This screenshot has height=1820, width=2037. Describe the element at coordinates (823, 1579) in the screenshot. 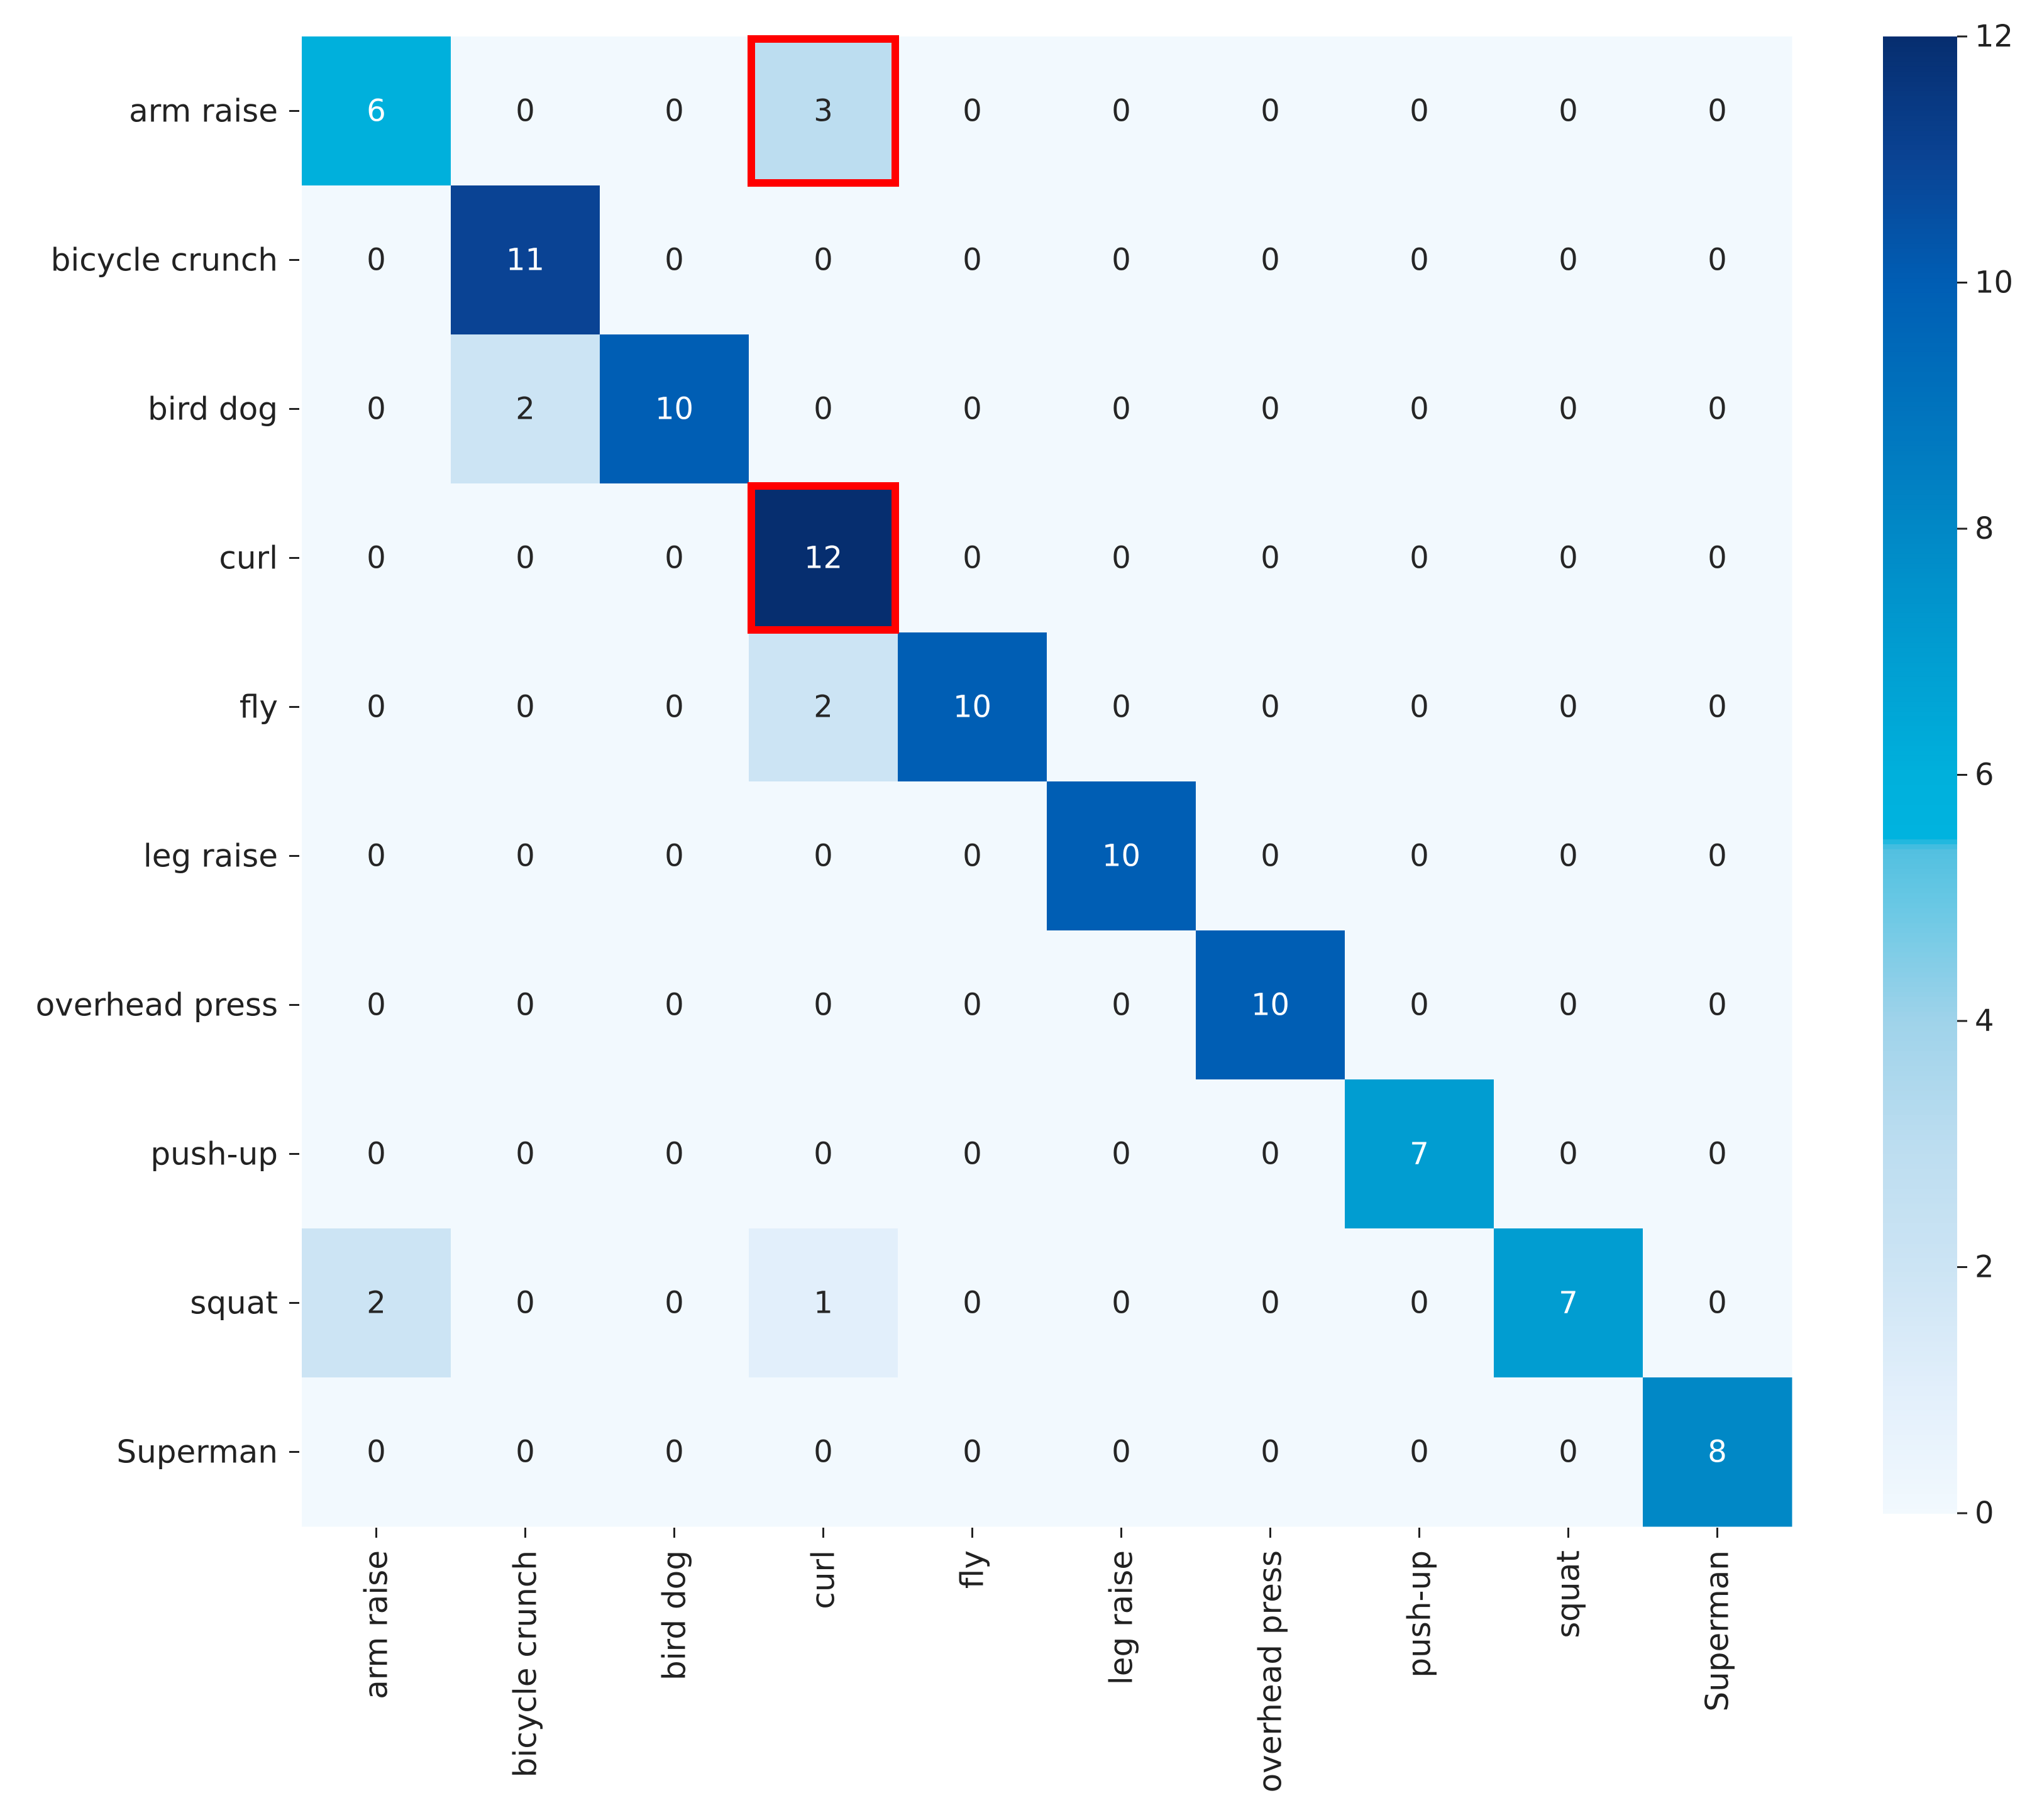

I see `x-tick-label: curl` at that location.